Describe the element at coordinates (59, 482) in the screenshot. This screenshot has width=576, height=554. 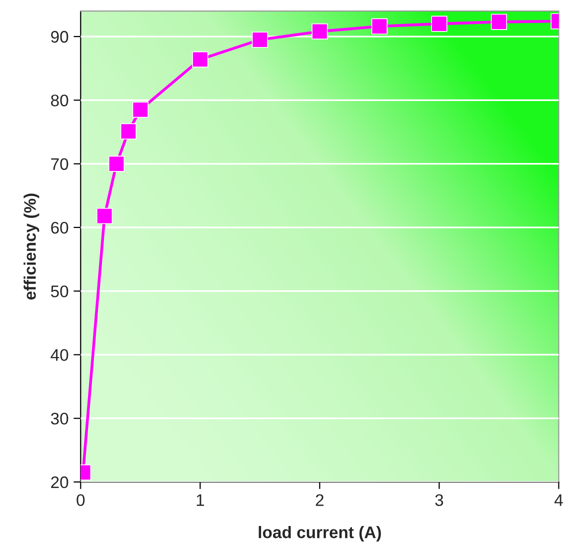
I see `y-tick-label: 20` at that location.